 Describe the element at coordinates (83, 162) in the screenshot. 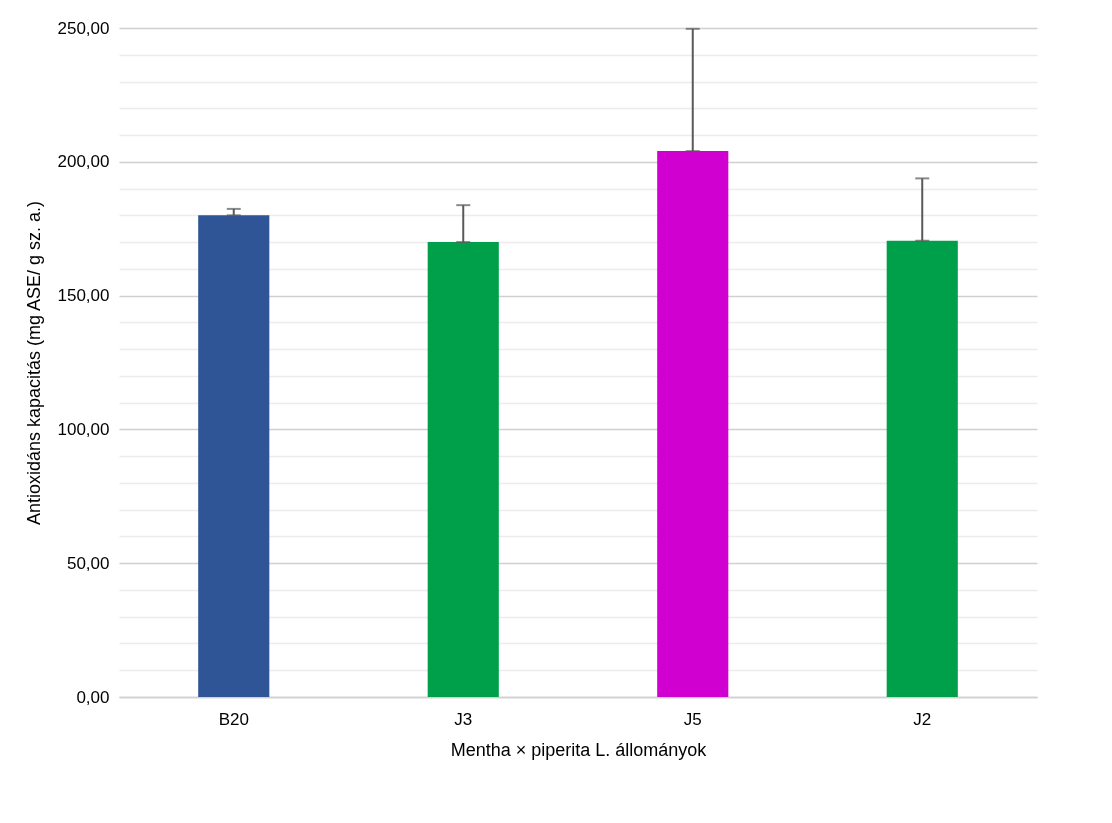

I see `y-tick-label: 200,00` at that location.